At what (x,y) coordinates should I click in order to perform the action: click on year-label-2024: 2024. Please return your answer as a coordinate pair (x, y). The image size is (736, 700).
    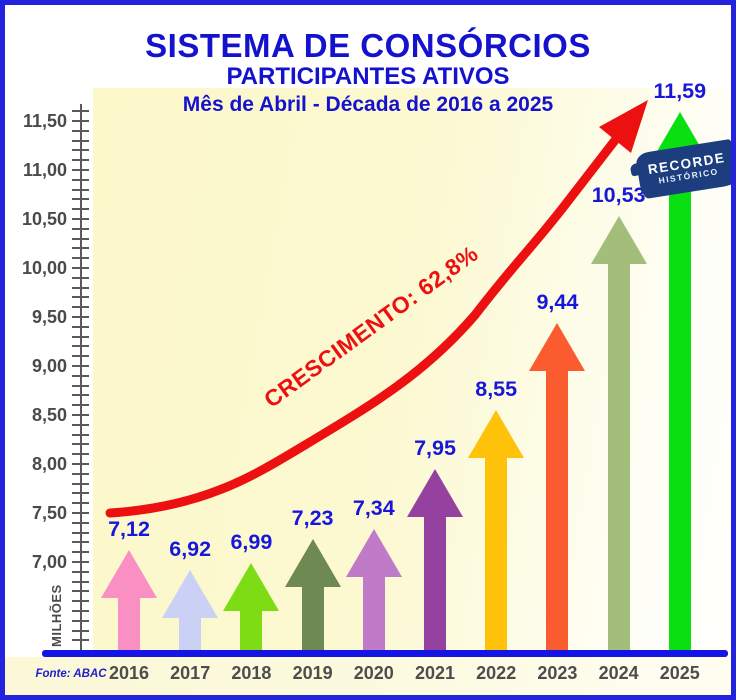
    Looking at the image, I should click on (618, 673).